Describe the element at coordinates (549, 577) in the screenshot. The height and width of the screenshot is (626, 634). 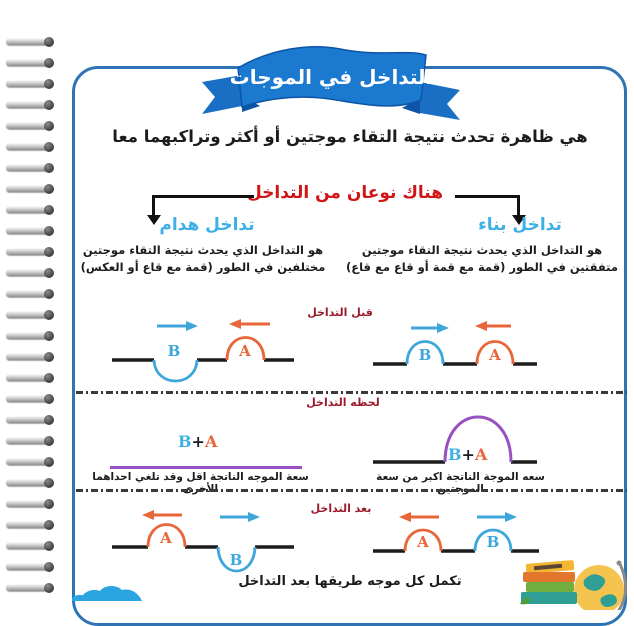
I see `book-orange` at that location.